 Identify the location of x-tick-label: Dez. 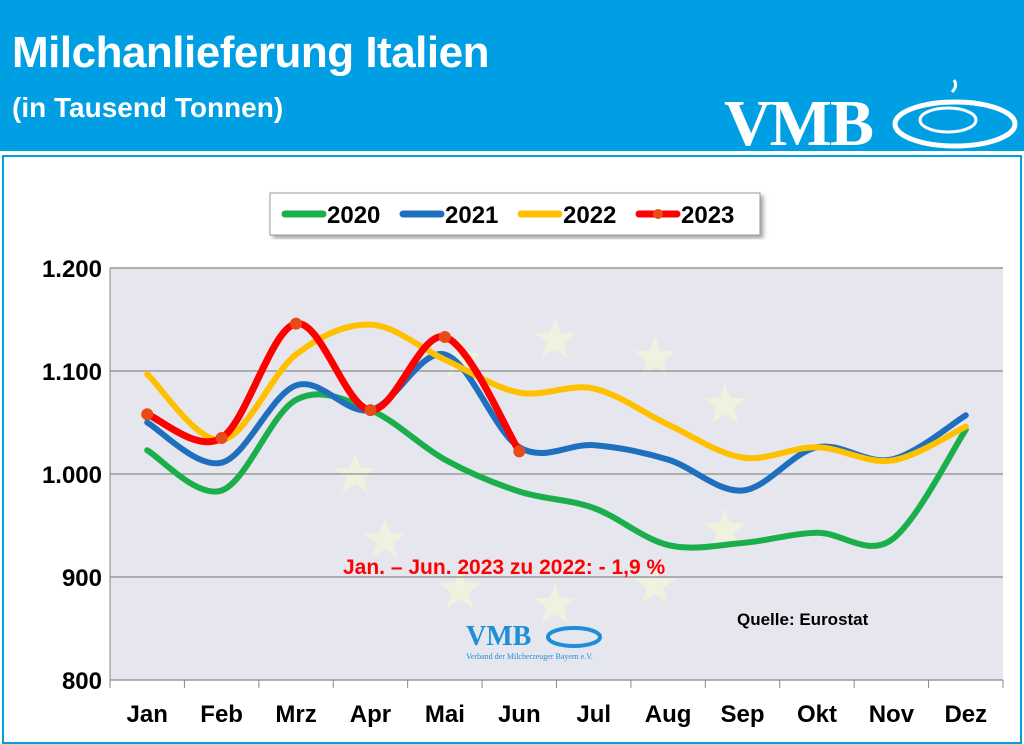
(965, 714).